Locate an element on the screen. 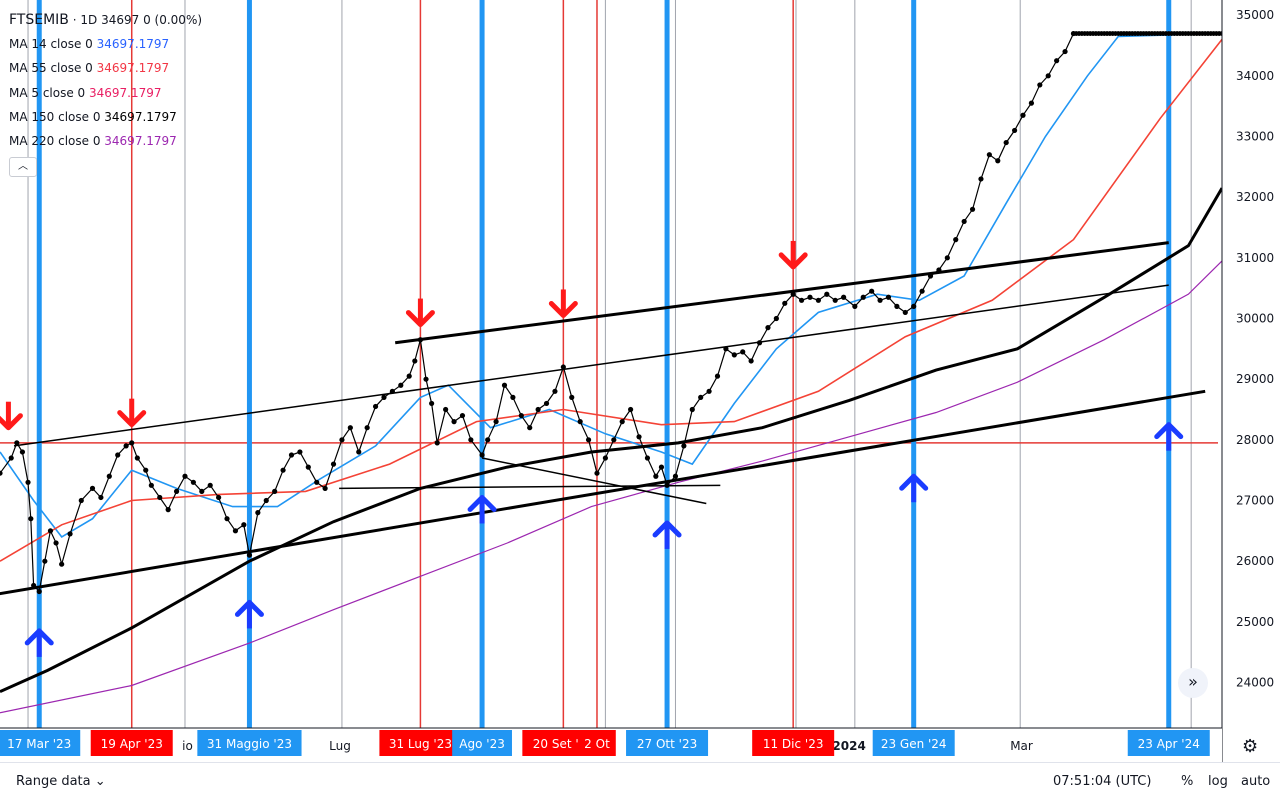  marker-date-label: Ago '23 is located at coordinates (482, 743).